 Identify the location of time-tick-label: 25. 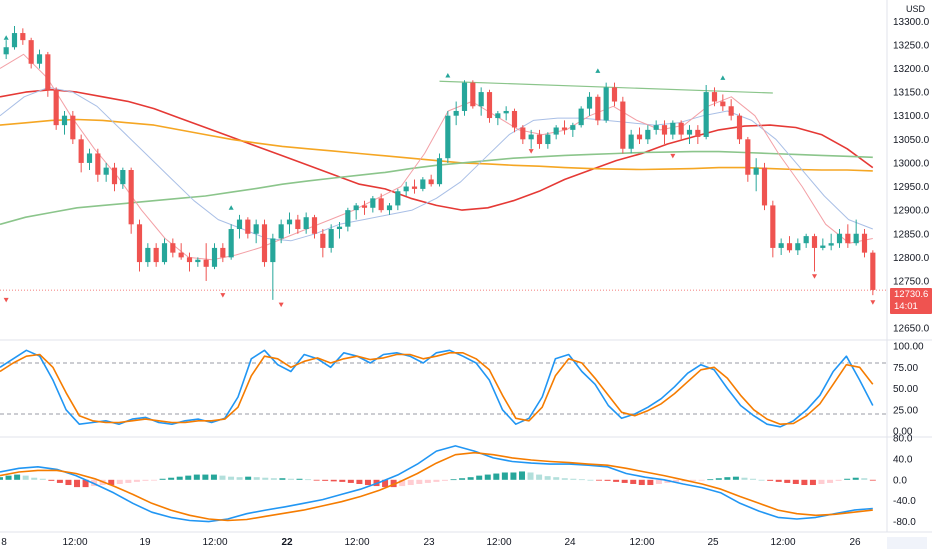
(713, 542).